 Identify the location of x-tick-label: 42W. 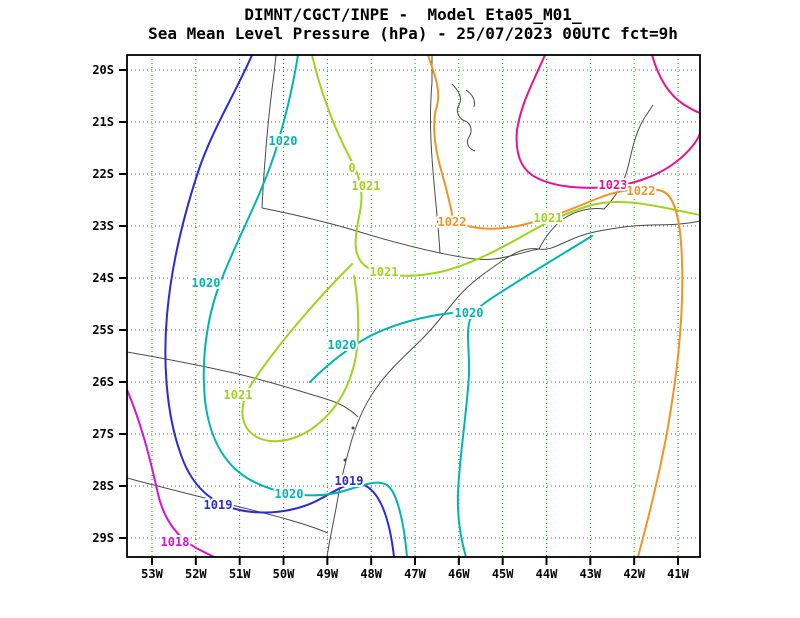
(634, 574).